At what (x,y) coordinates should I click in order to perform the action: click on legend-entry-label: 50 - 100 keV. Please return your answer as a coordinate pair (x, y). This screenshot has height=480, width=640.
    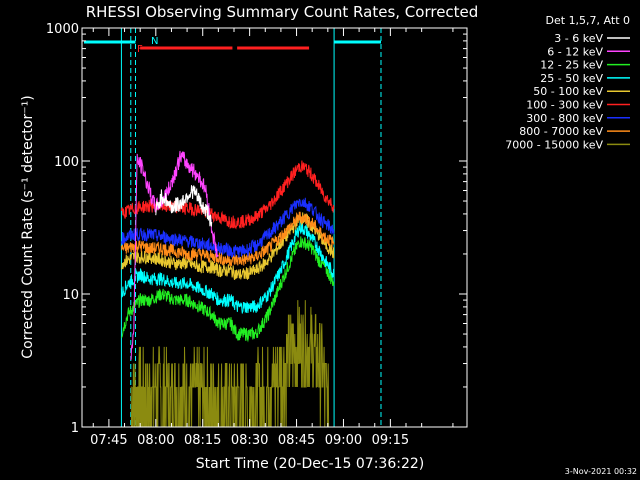
    Looking at the image, I should click on (568, 91).